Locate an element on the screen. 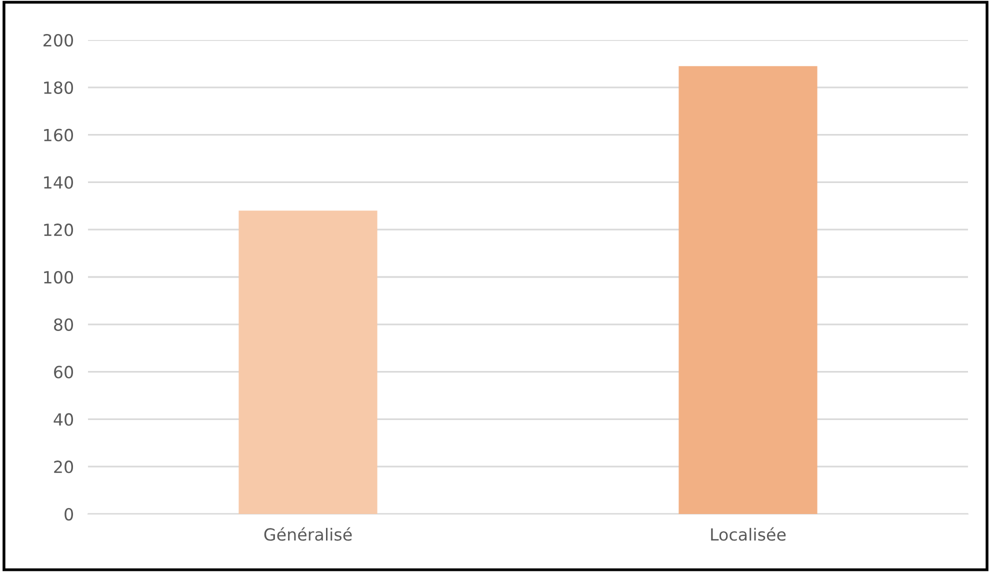 The height and width of the screenshot is (572, 991). y-tick-label: 0 is located at coordinates (69, 514).